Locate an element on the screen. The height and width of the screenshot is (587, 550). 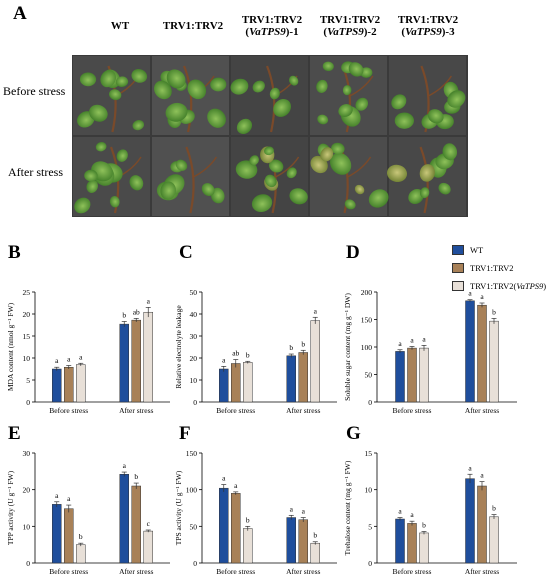
photo-cell-r2-c2 is located at coordinates (190, 176).